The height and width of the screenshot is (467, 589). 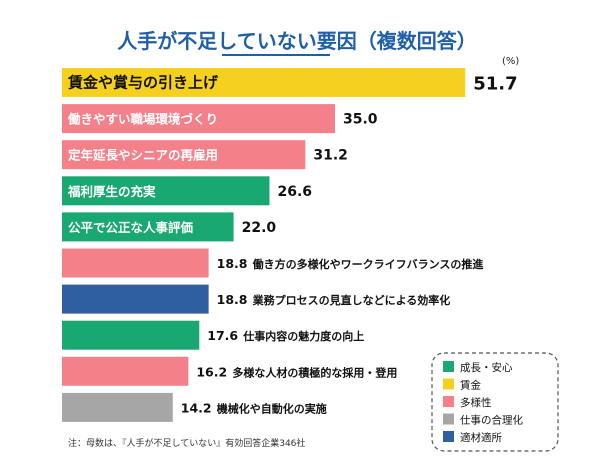 What do you see at coordinates (143, 83) in the screenshot?
I see `bar-label: 賃金や賞与の引き上げ` at bounding box center [143, 83].